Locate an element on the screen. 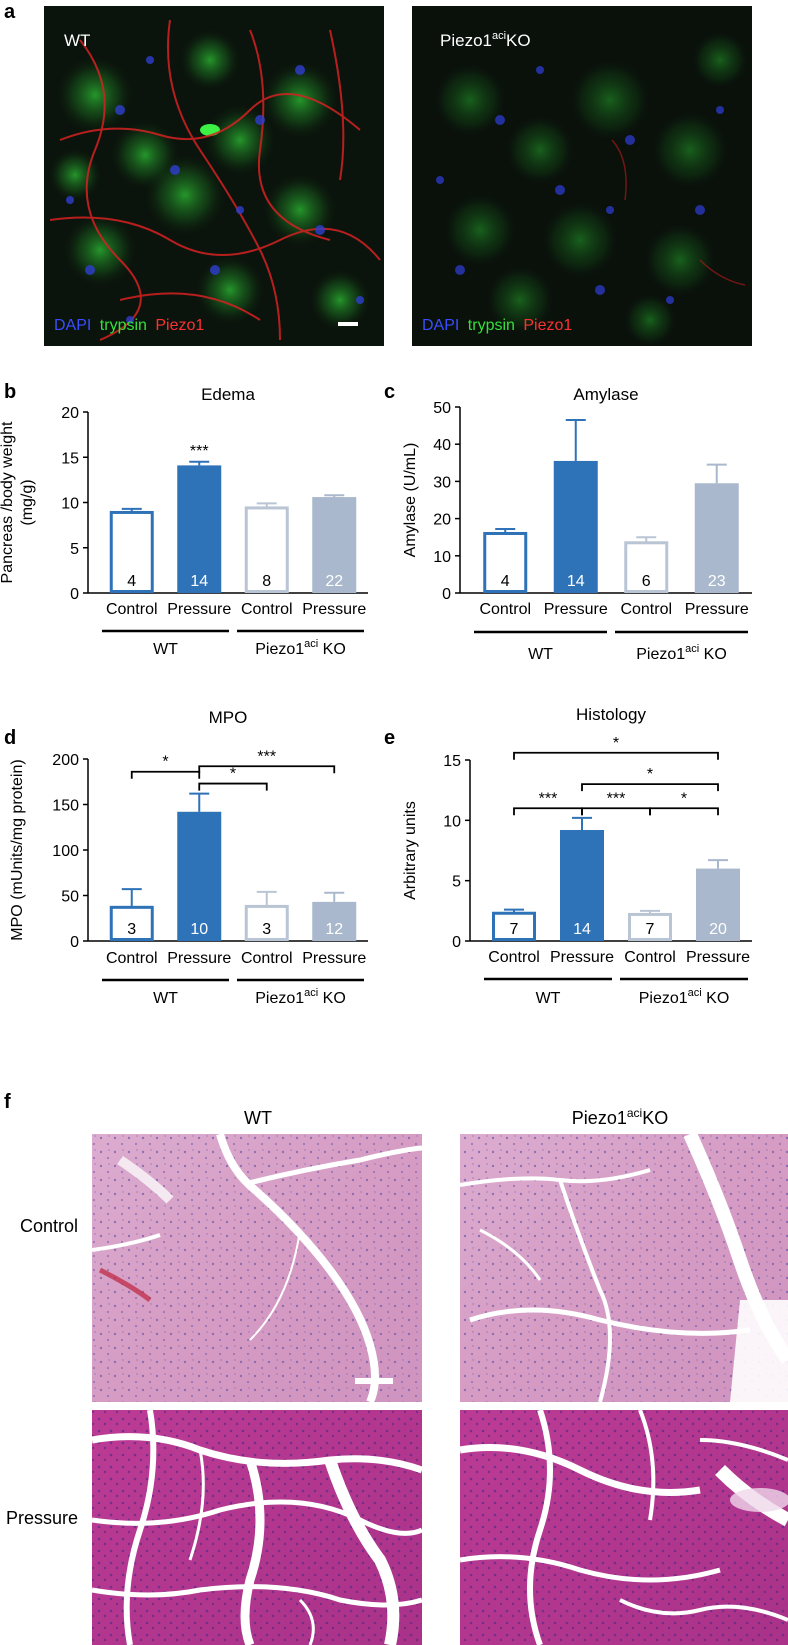 The height and width of the screenshot is (1645, 788). nuclei-wt is located at coordinates (215, 190).